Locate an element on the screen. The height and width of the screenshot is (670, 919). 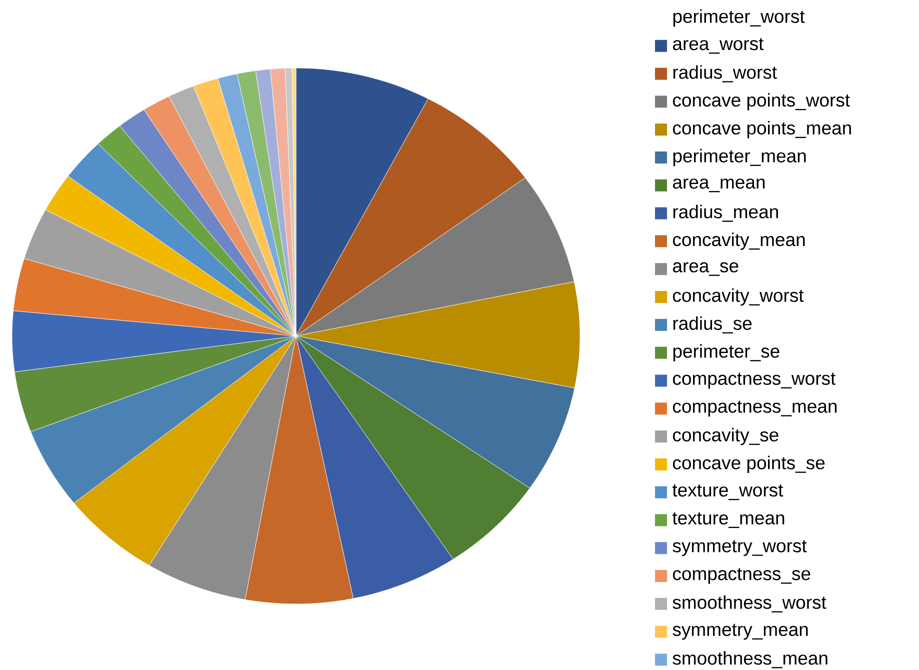
legend-label: texture_worst is located at coordinates (728, 492).